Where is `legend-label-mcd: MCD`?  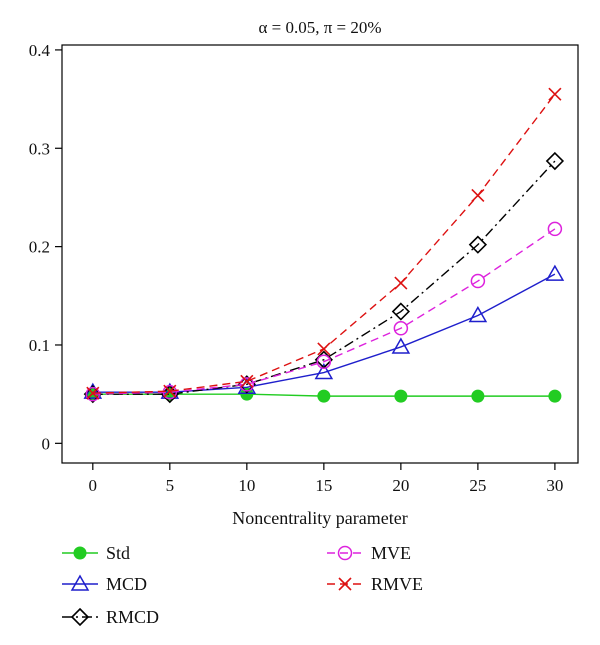
legend-label-mcd: MCD is located at coordinates (126, 584).